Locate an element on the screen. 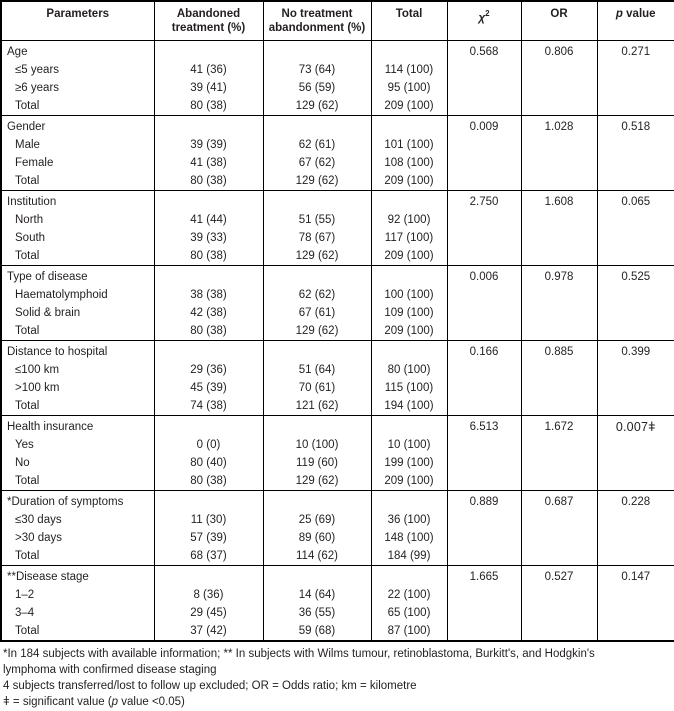  col-header-abandoned-treatment: Abandoned treatment (%) is located at coordinates (208, 21).